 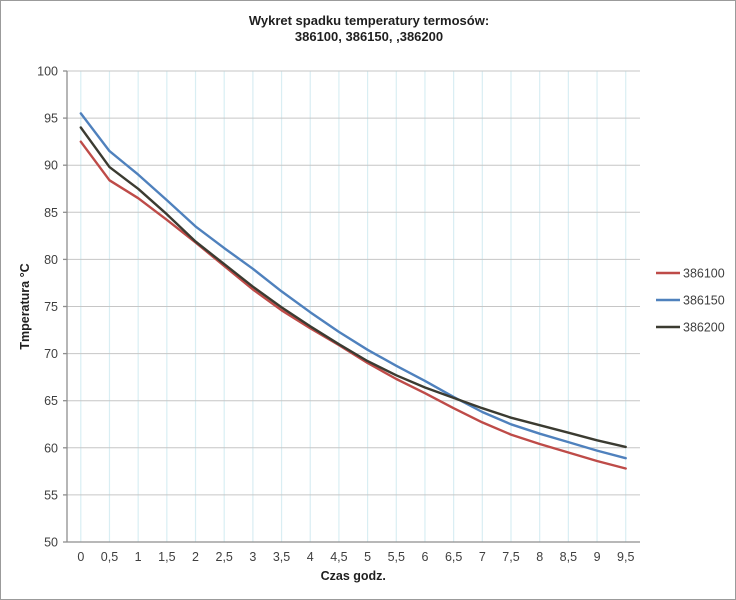 I want to click on x-tick-label: 8, so click(x=539, y=557).